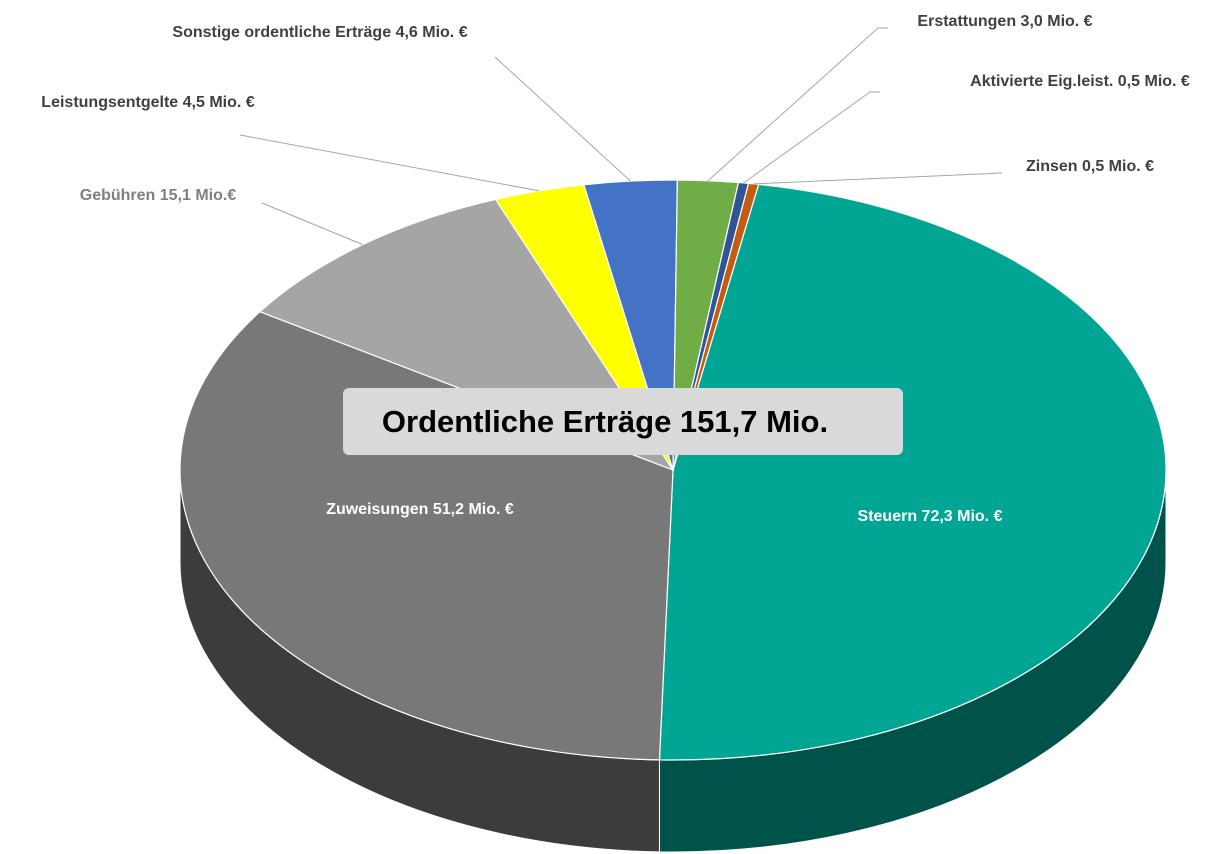 The height and width of the screenshot is (854, 1232). Describe the element at coordinates (888, 516) in the screenshot. I see `label-name: Steuern` at that location.